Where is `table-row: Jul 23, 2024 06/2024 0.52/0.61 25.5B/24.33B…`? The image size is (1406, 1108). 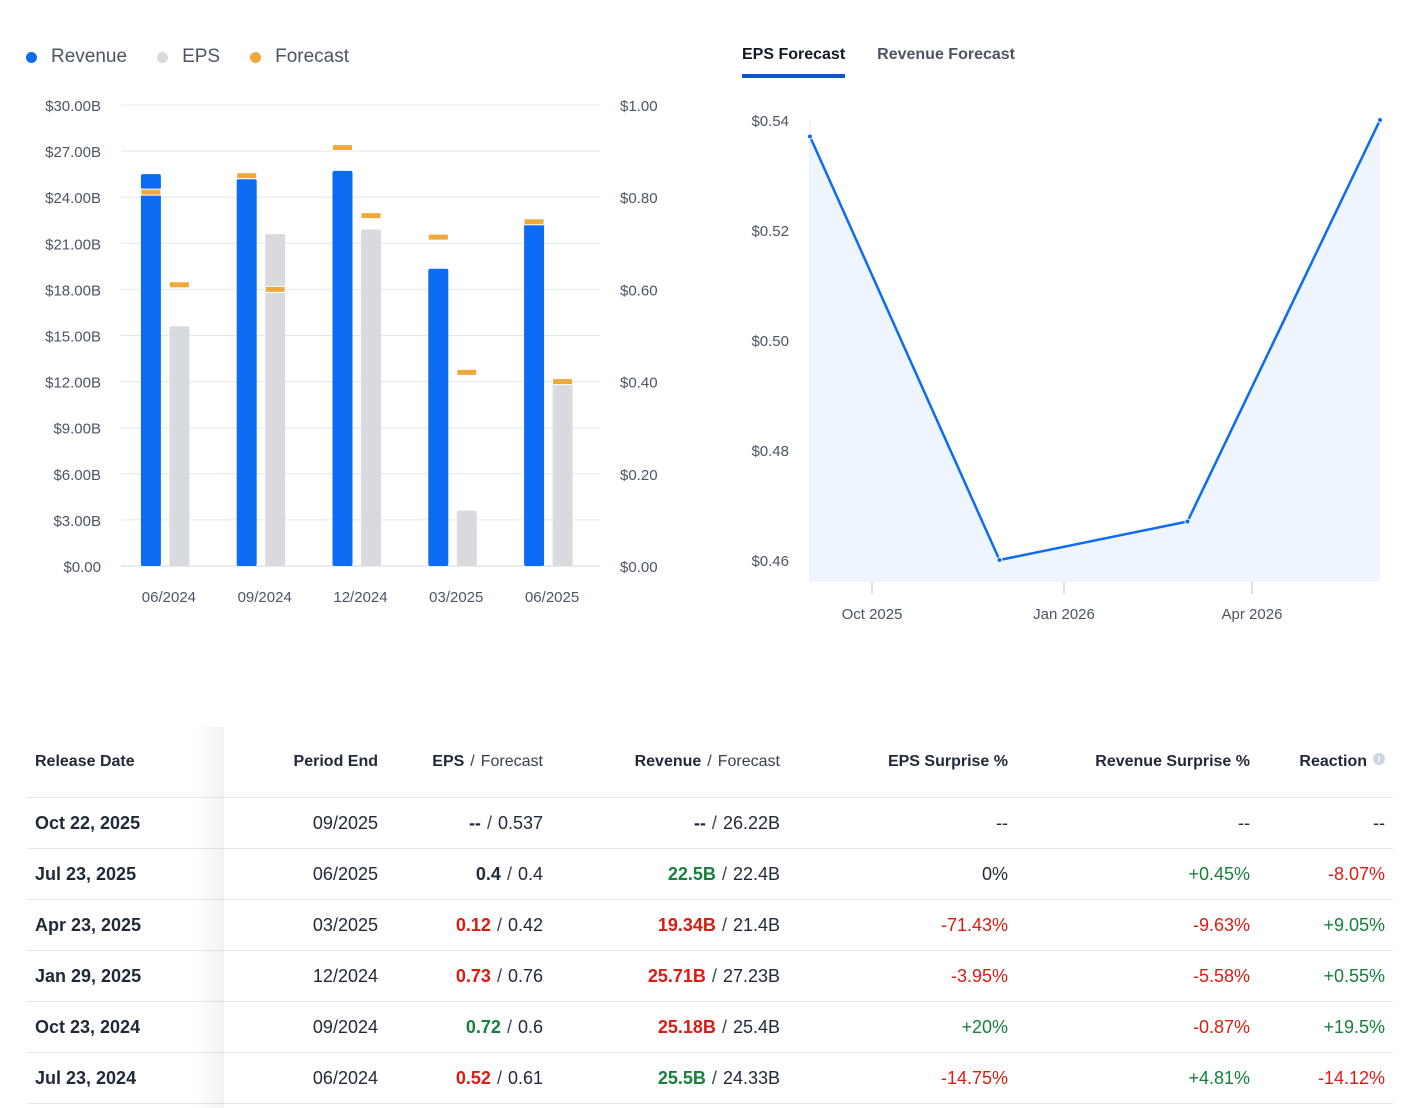
table-row: Jul 23, 2024 06/2024 0.52/0.61 25.5B/24.33B… is located at coordinates (710, 1078).